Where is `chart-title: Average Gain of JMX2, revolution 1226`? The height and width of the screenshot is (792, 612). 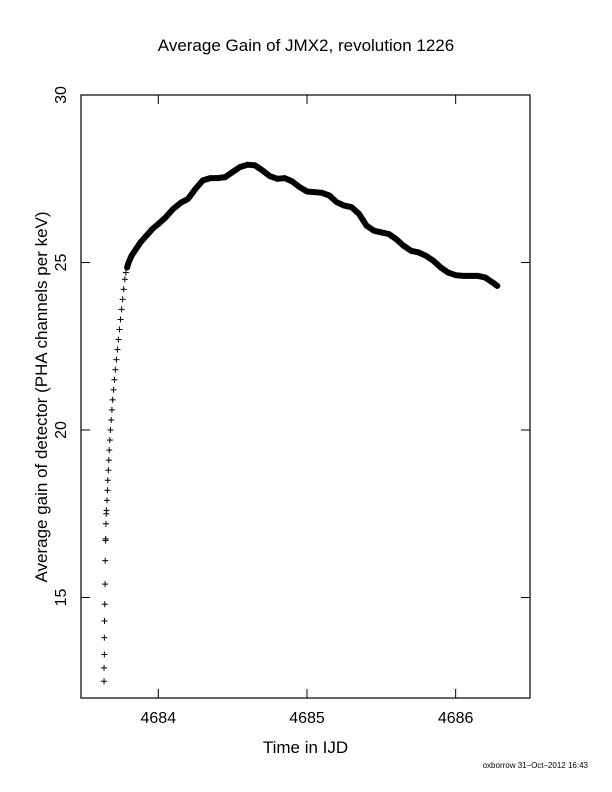
chart-title: Average Gain of JMX2, revolution 1226 is located at coordinates (306, 45).